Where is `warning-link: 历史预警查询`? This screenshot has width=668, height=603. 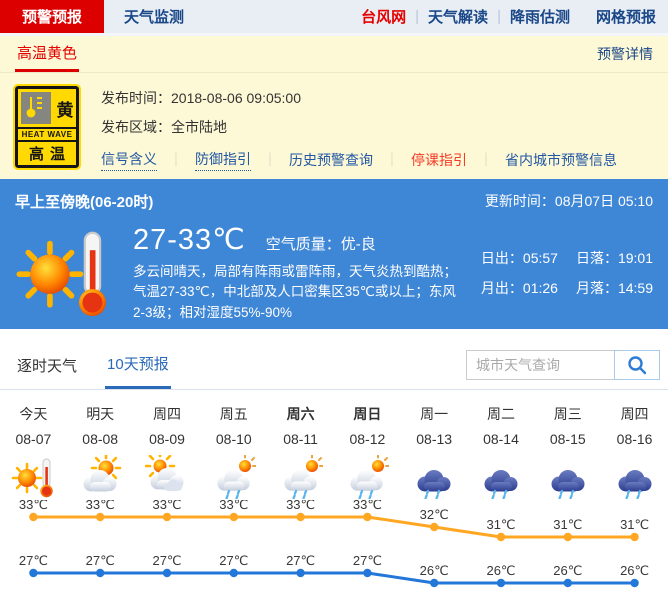 warning-link: 历史预警查询 is located at coordinates (331, 160).